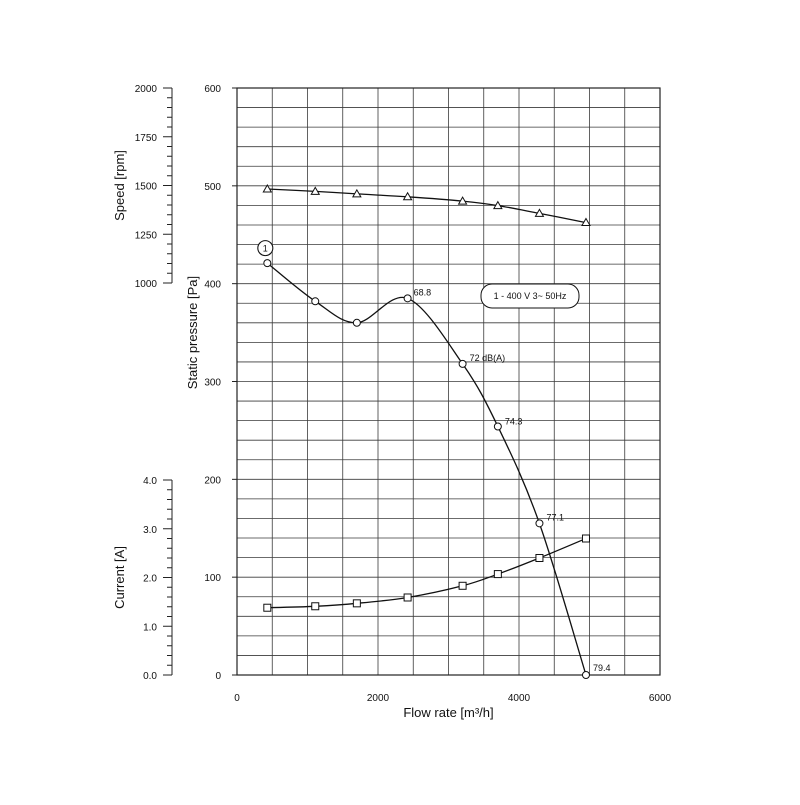  I want to click on noise-level-label: 68.8, so click(423, 292).